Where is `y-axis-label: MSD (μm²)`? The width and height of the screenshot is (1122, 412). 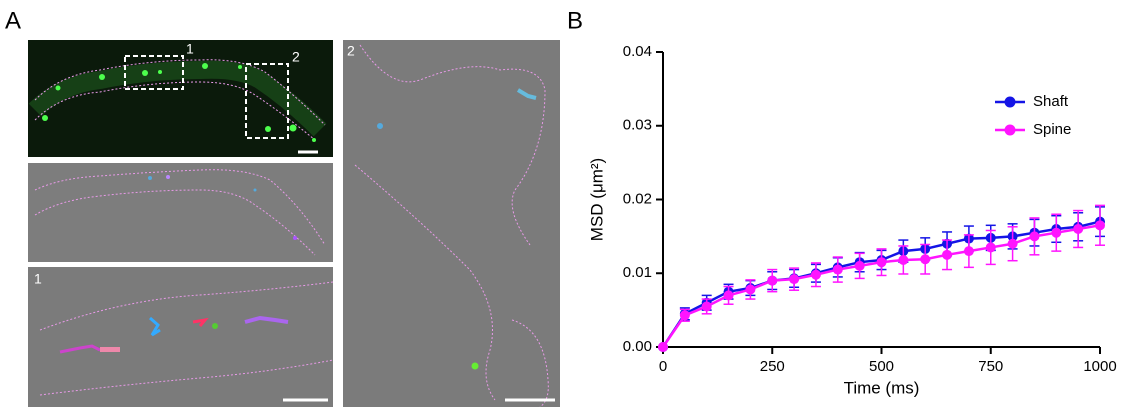
y-axis-label: MSD (μm²) is located at coordinates (596, 199).